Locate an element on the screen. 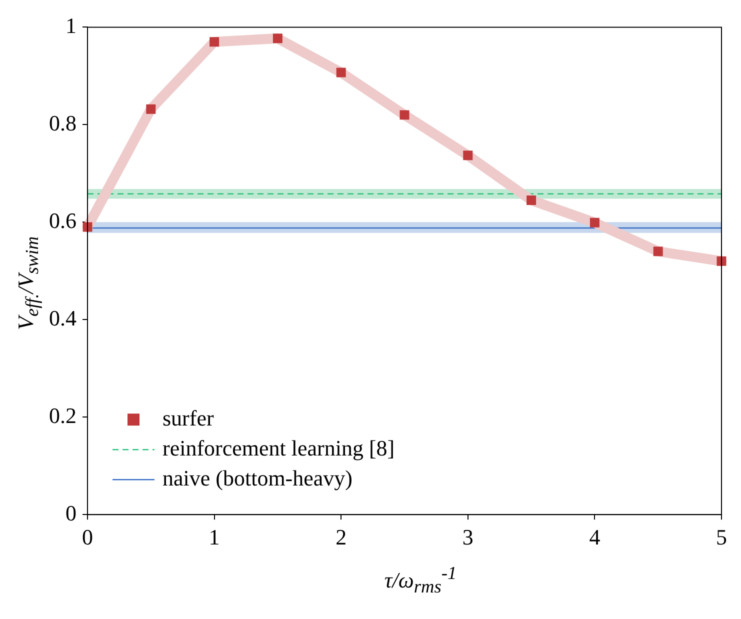 The image size is (741, 619). y-tick-label: 0.2 is located at coordinates (62, 415).